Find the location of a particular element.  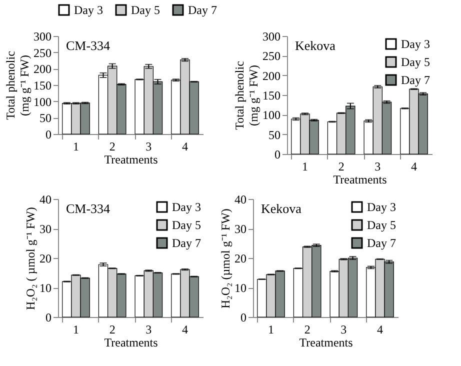

y-axis-title: H₂O₂ (µmol g⁻¹ FW) is located at coordinates (225, 258).